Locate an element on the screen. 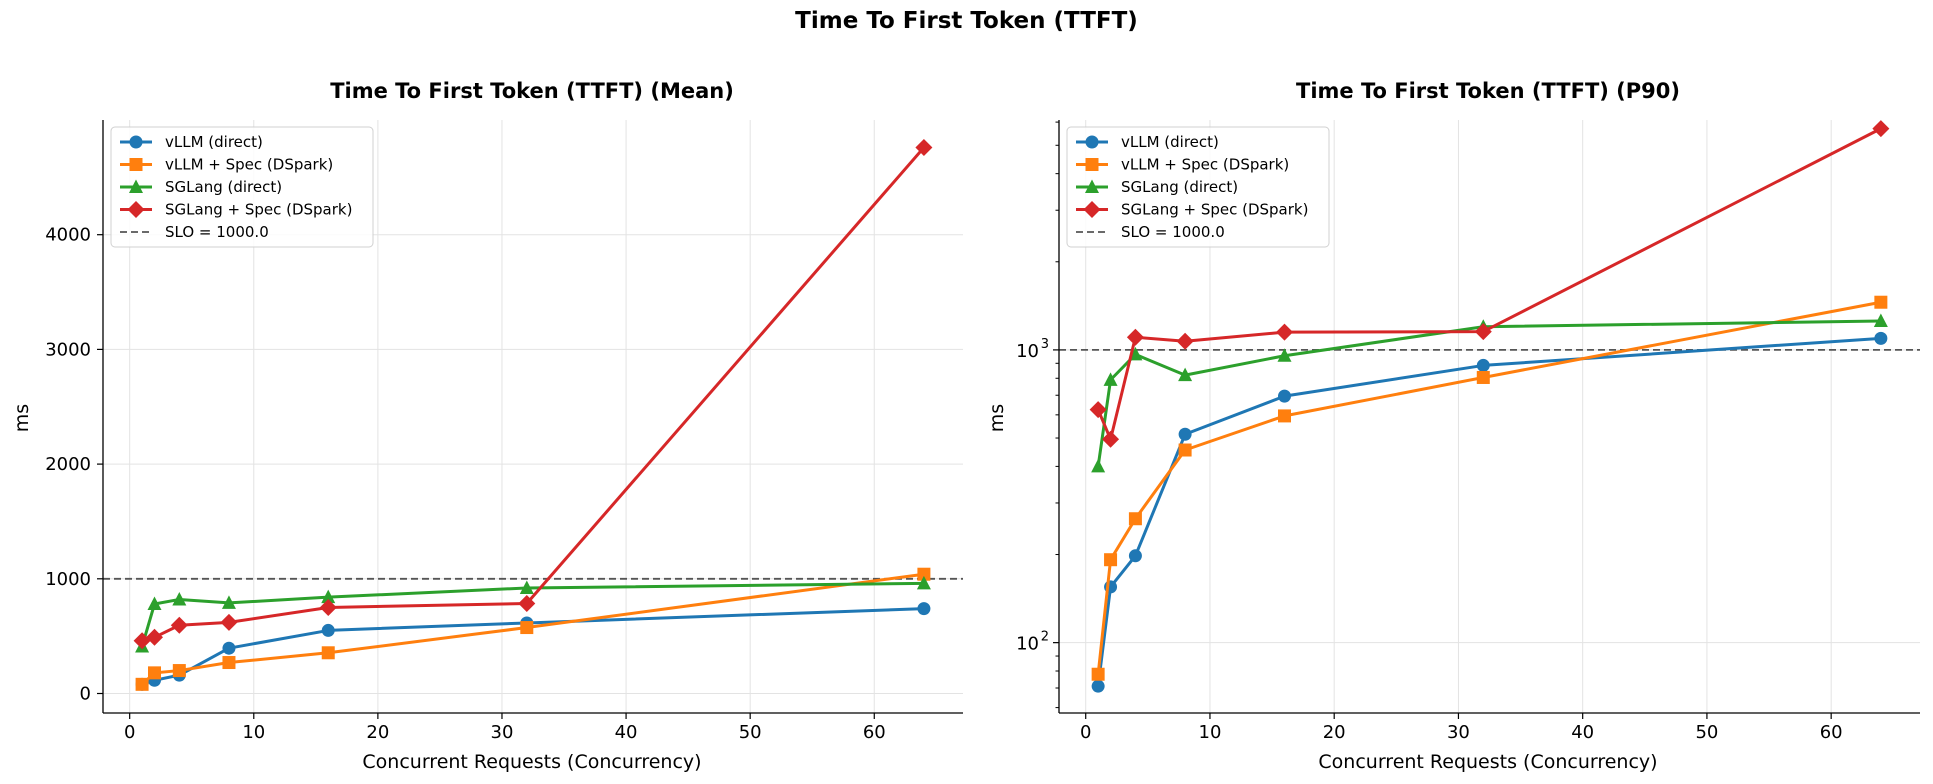 This screenshot has height=784, width=1933. y-tick-label: 3000 is located at coordinates (68, 349).